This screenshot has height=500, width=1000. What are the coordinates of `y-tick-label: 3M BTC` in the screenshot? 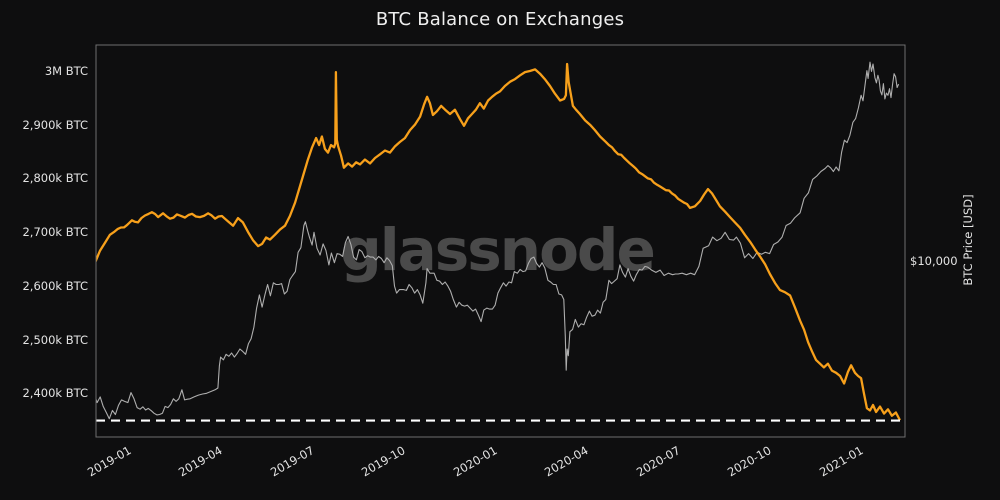 It's located at (66, 71).